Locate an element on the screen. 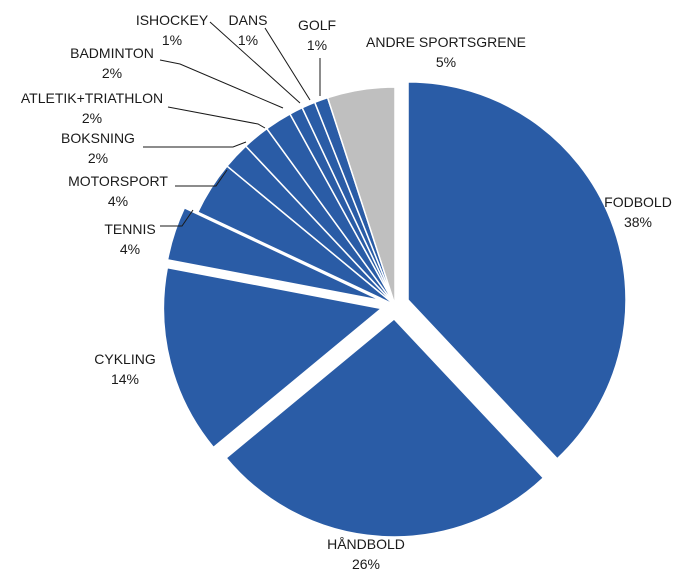  pie-slice-andre-sportsgrene is located at coordinates (361, 196).